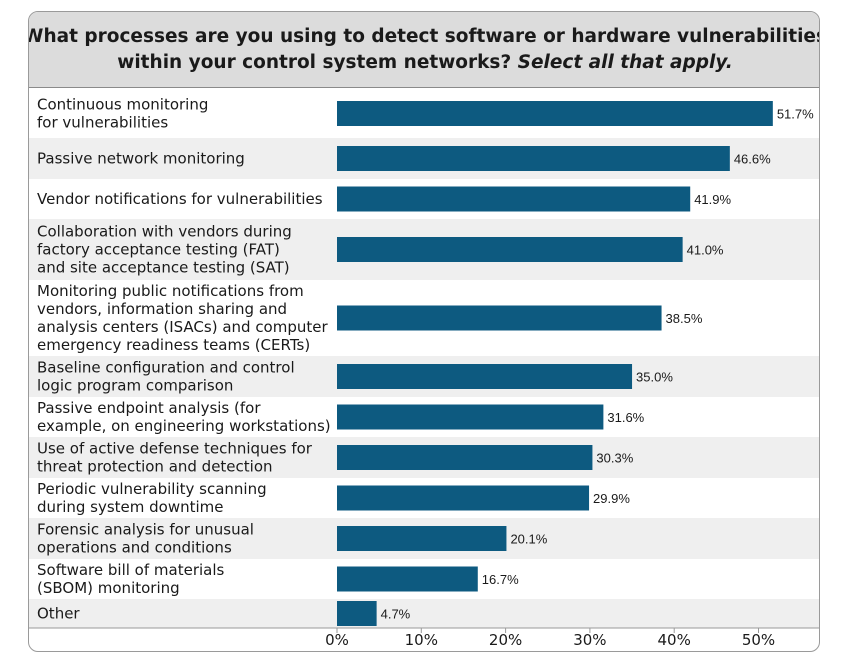 The height and width of the screenshot is (665, 849). Describe the element at coordinates (654, 377) in the screenshot. I see `value-label: 35.0%` at that location.